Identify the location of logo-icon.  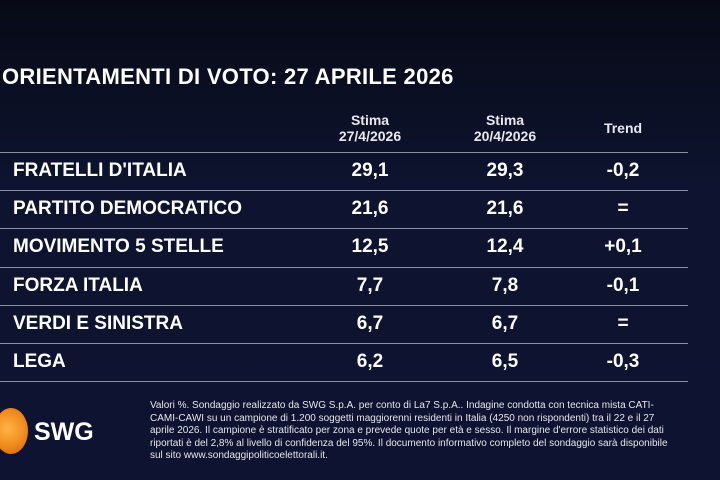
(14, 431).